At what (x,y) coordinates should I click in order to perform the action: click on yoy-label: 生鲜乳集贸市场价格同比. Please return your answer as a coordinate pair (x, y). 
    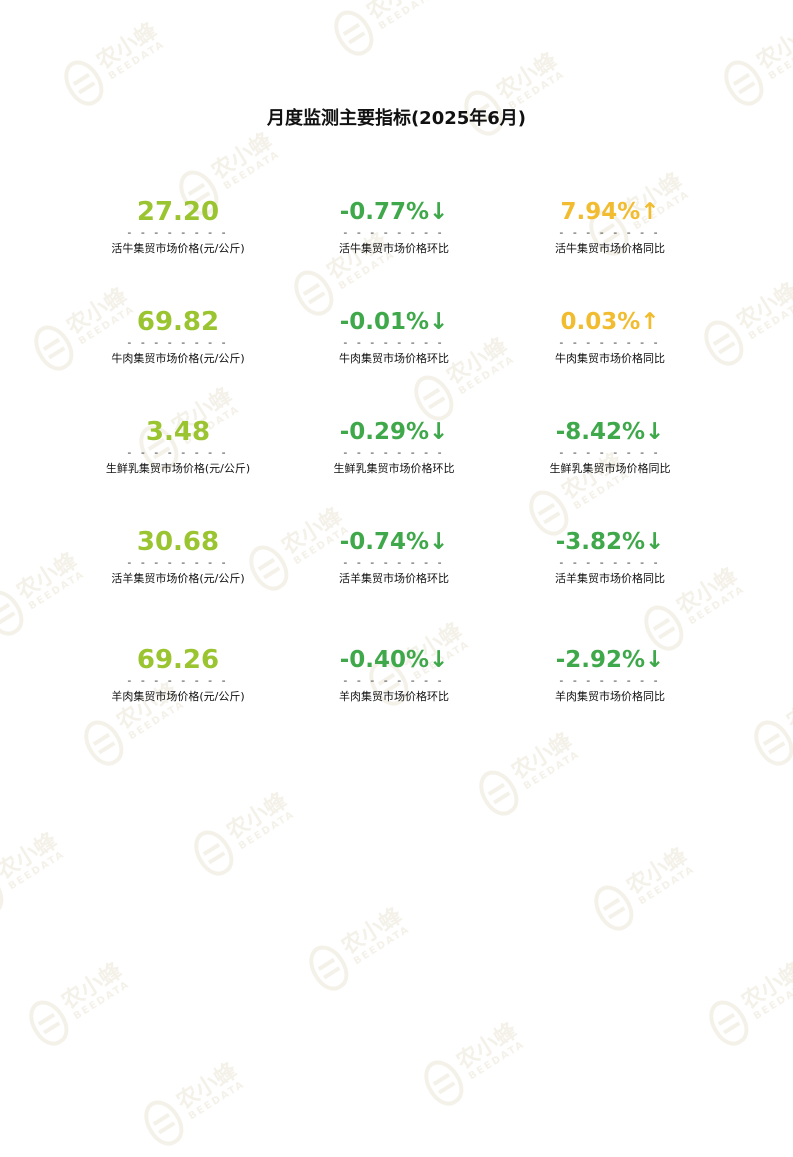
    Looking at the image, I should click on (610, 468).